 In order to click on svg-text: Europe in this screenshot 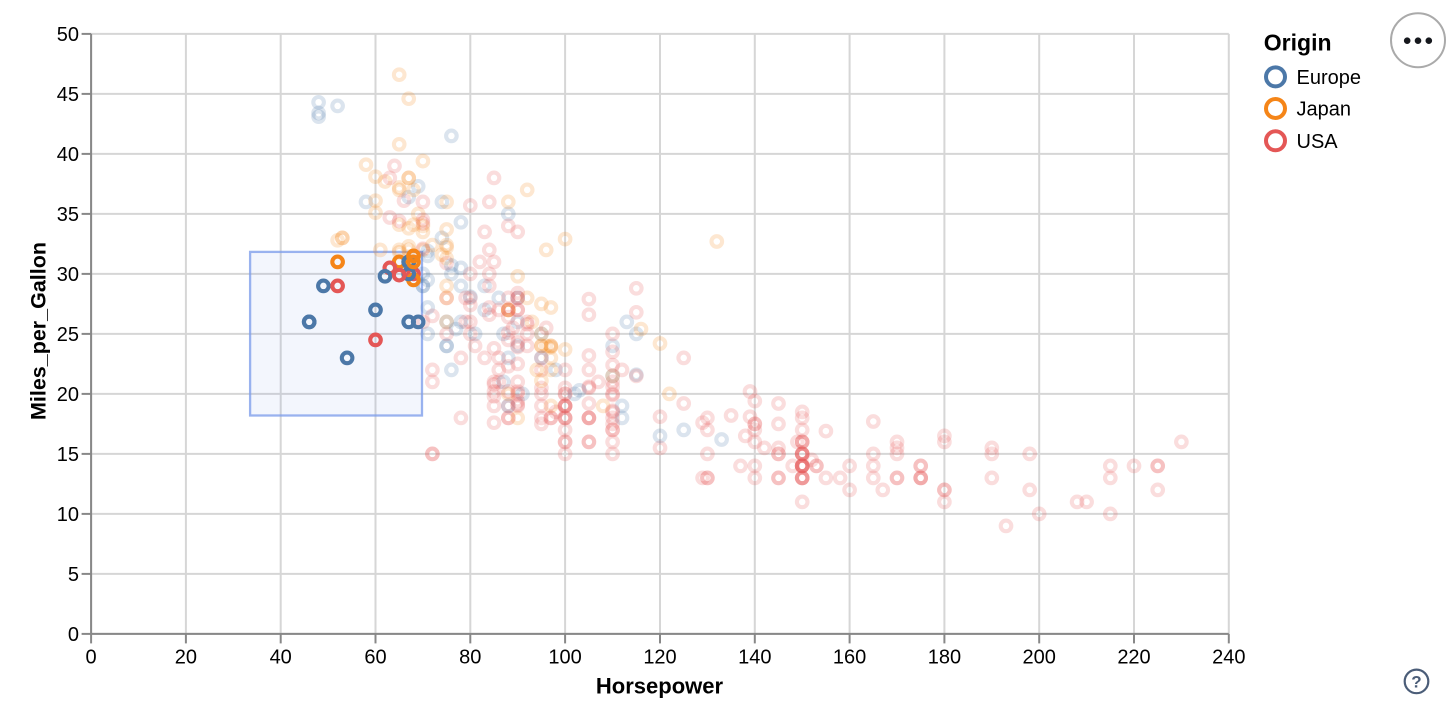, I will do `click(1329, 78)`.